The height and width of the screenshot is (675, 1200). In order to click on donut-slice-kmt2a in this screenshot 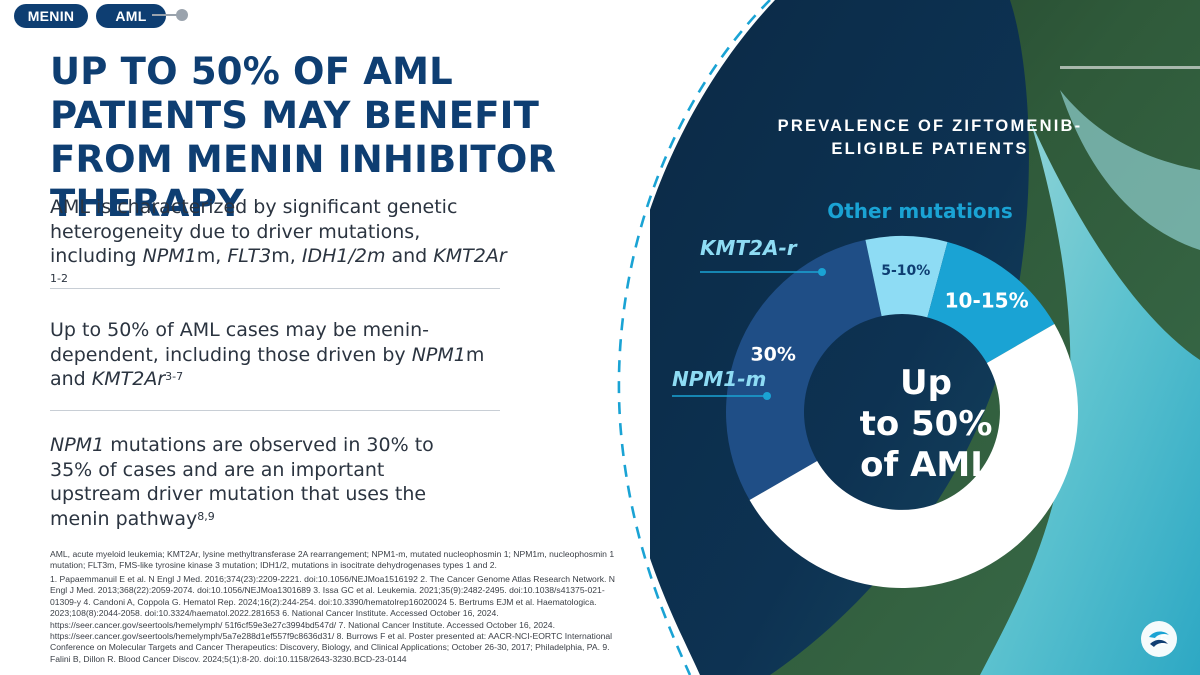, I will do `click(906, 277)`.